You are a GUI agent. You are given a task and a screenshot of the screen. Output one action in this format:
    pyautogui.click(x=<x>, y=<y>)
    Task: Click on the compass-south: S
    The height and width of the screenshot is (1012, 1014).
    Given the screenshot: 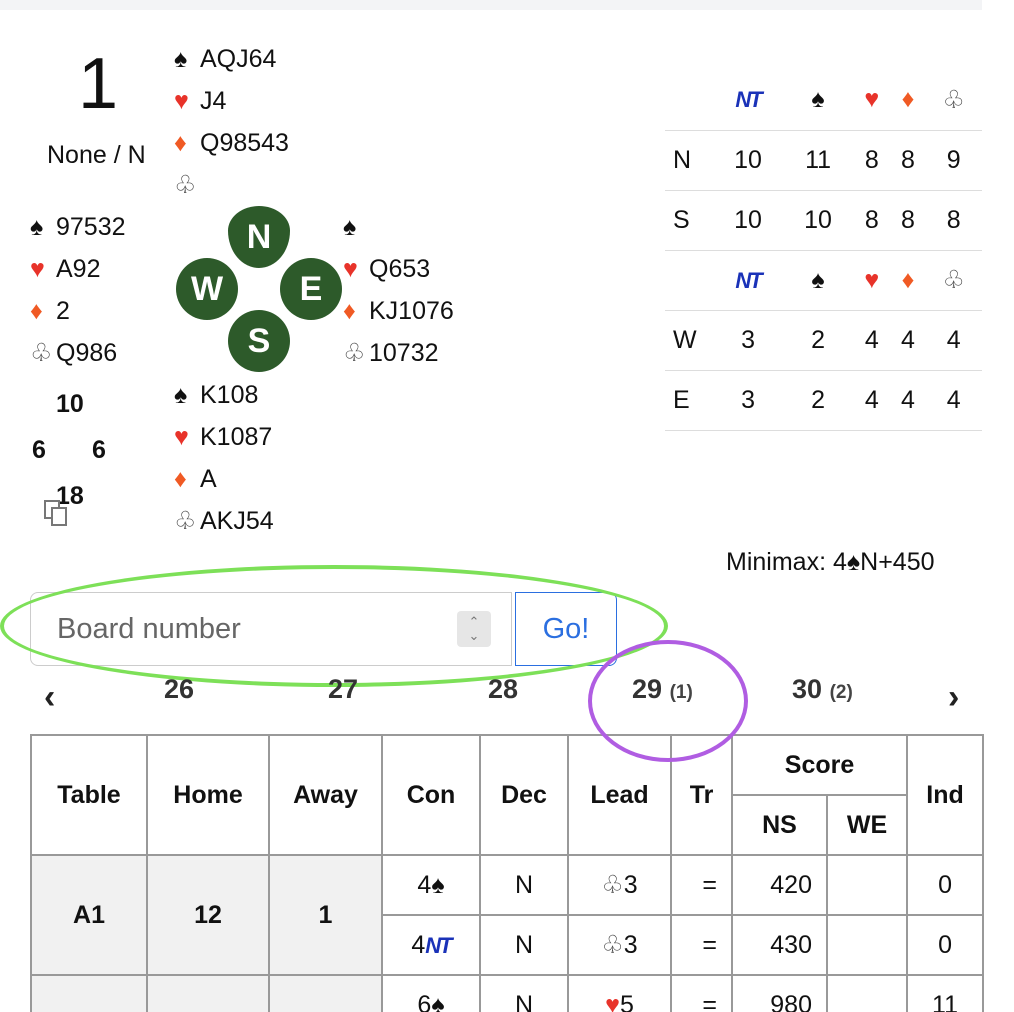 What is the action you would take?
    pyautogui.click(x=259, y=341)
    